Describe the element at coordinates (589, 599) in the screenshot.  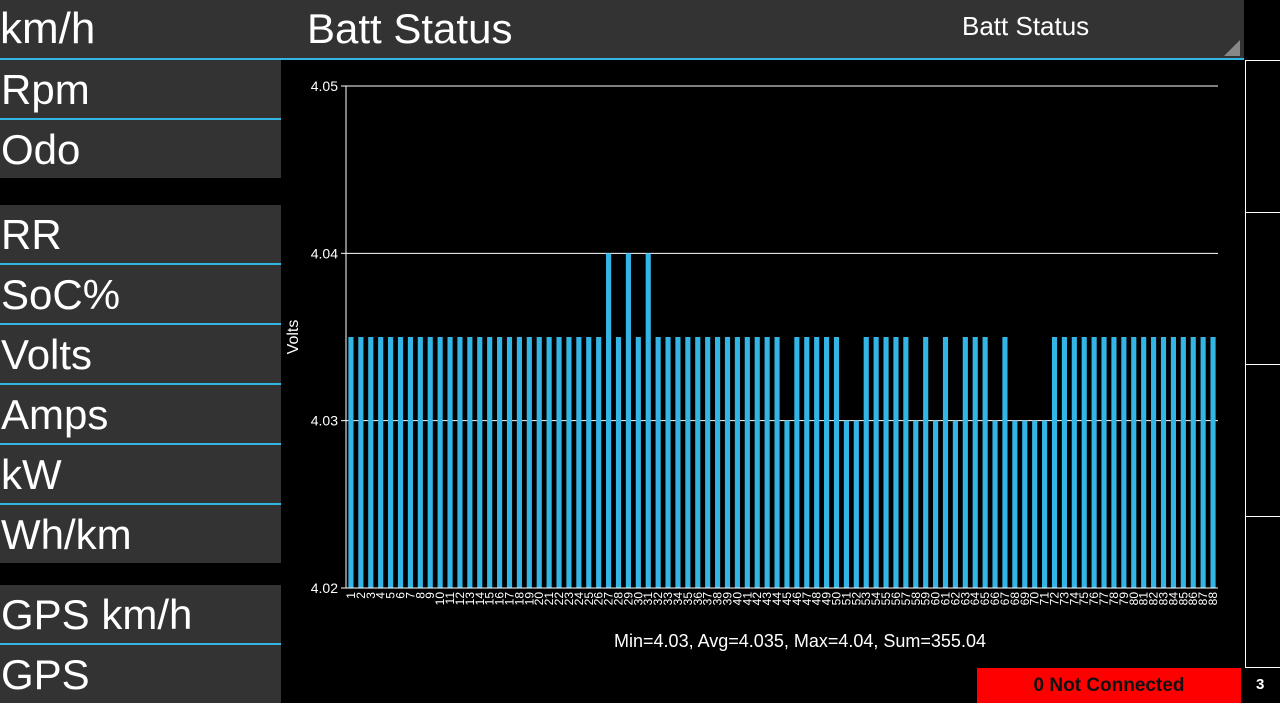
I see `x-tick-label: 25` at that location.